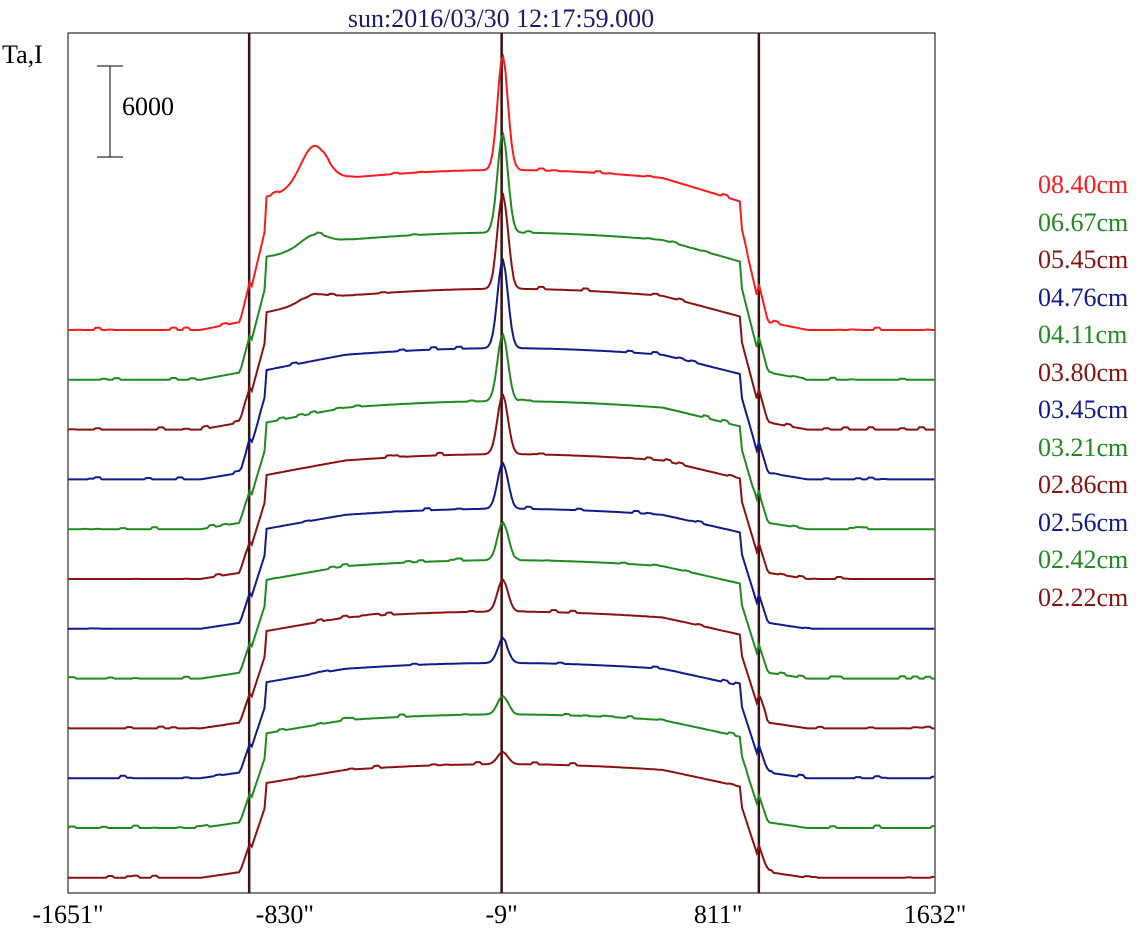  I want to click on series-line-02.22cm, so click(501, 815).